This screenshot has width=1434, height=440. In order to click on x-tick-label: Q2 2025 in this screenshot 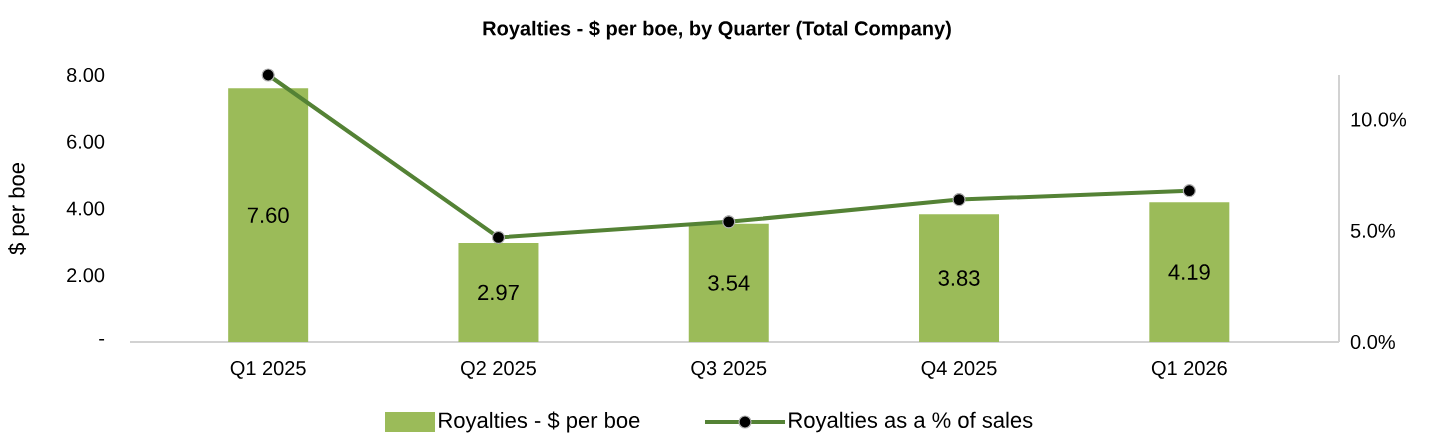, I will do `click(498, 370)`.